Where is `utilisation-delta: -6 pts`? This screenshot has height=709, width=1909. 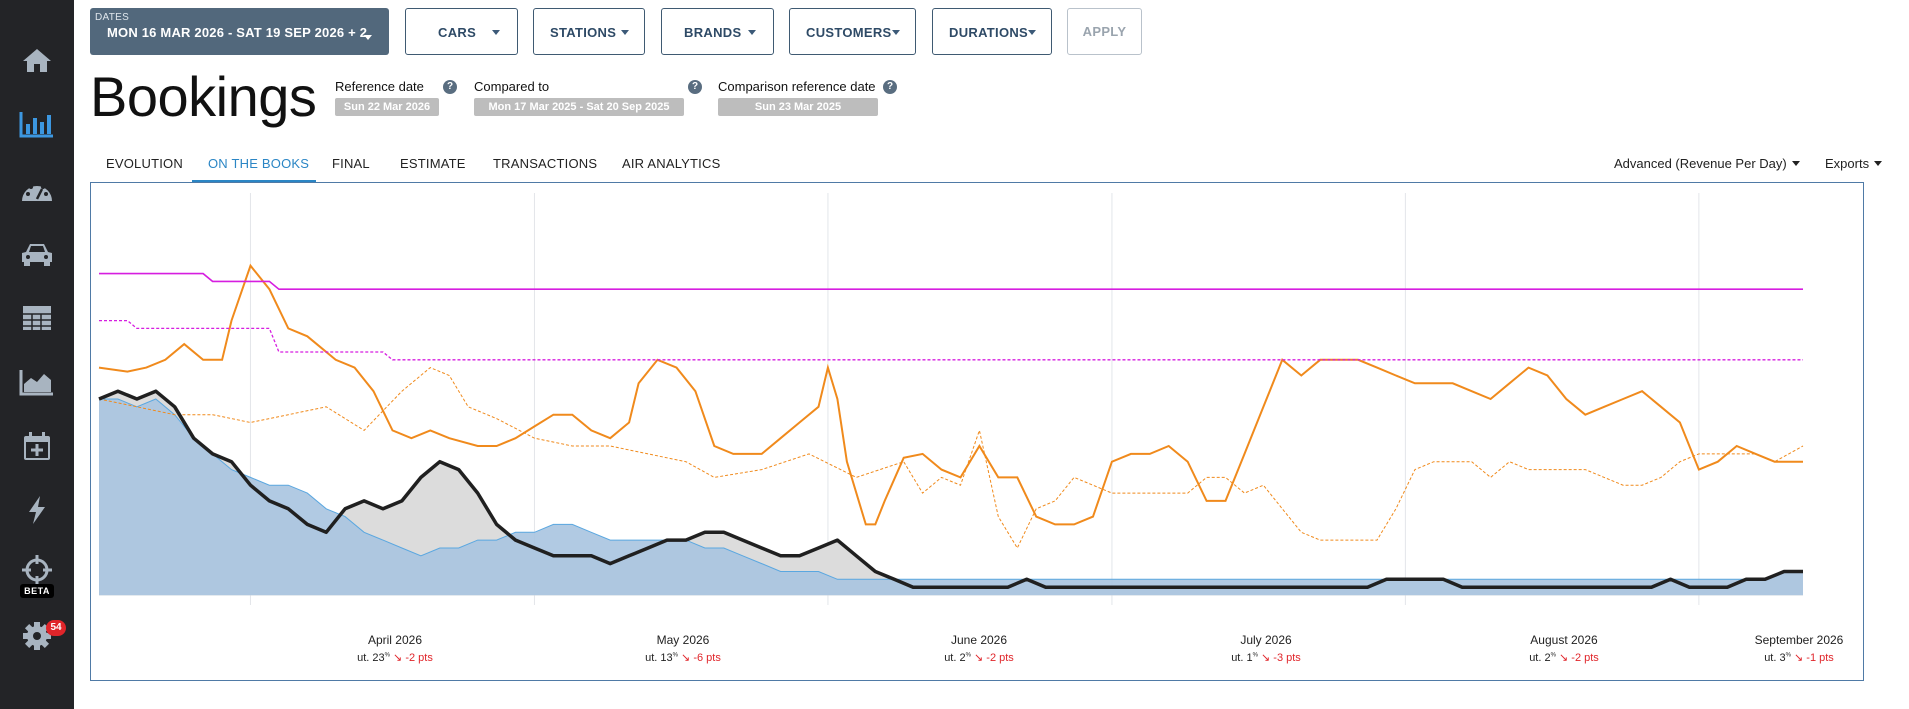
utilisation-delta: -6 pts is located at coordinates (707, 658).